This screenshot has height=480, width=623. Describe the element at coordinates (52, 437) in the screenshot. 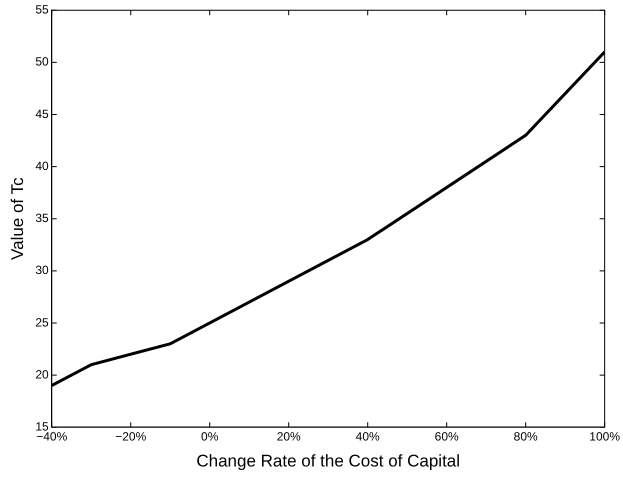

I see `x-tick-label: −40%` at that location.